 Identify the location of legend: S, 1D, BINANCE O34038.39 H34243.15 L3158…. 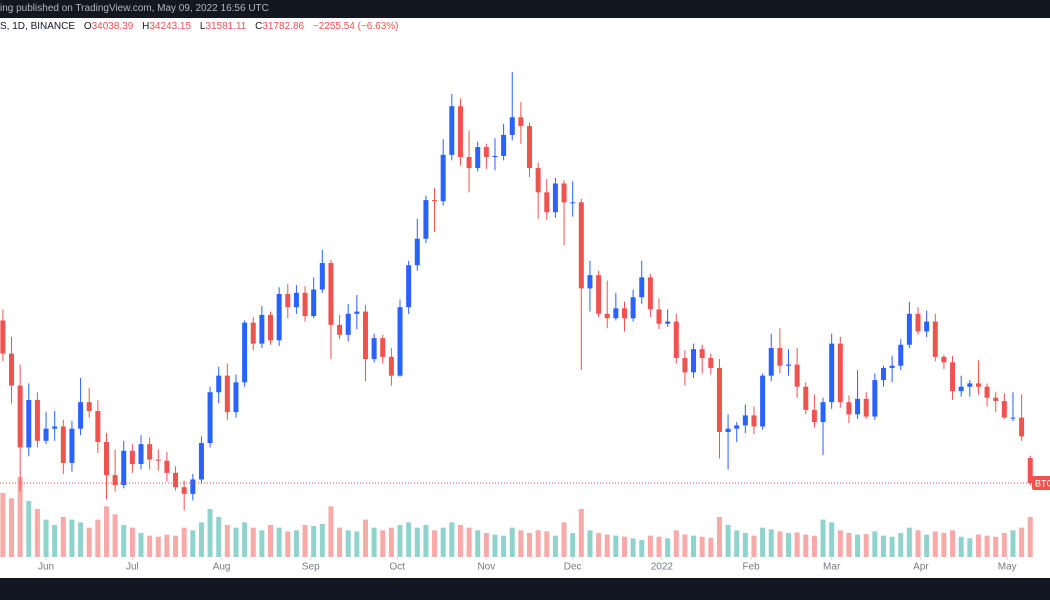
(199, 27).